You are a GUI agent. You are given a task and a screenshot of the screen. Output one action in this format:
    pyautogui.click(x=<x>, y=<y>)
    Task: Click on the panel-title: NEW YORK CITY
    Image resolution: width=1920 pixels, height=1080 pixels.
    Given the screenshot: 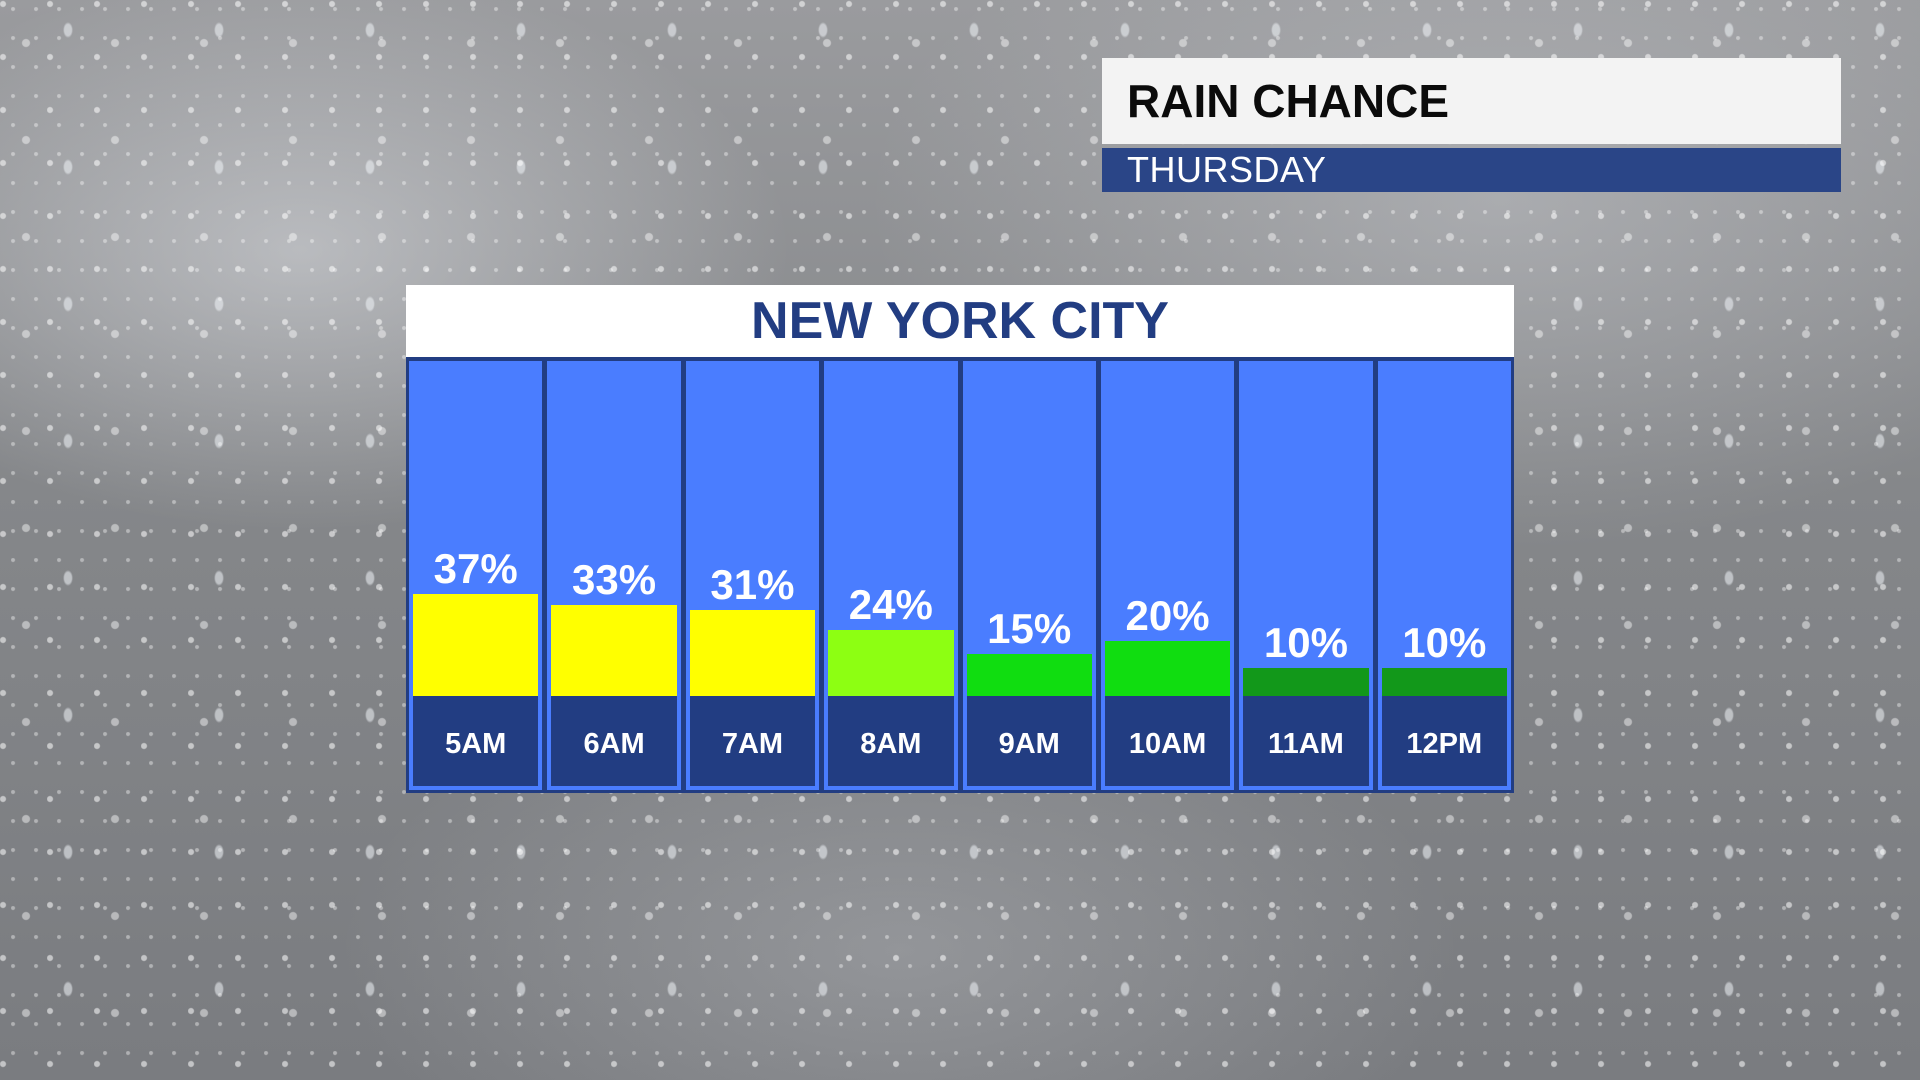 What is the action you would take?
    pyautogui.click(x=960, y=321)
    